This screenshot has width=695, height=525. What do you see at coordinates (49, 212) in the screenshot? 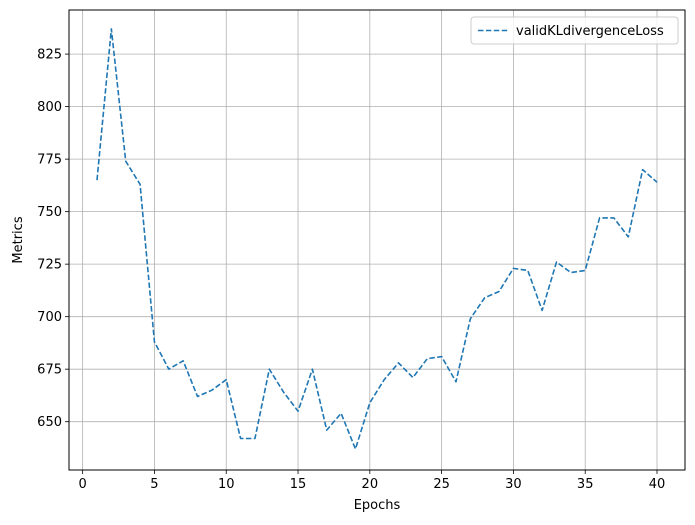
I see `y-tick-label: 750` at bounding box center [49, 212].